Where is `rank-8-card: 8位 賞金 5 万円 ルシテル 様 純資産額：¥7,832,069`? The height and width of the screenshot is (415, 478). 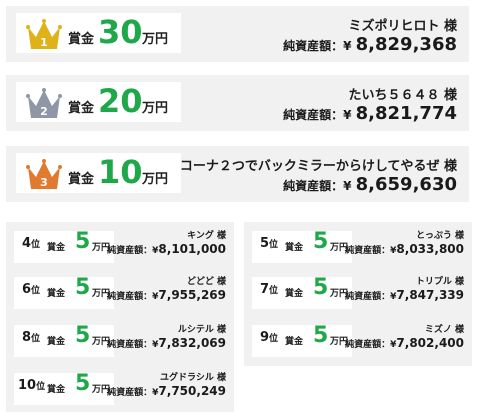
rank-8-card: 8位 賞金 5 万円 ルシテル 様 純資産額：¥7,832,069 is located at coordinates (120, 341).